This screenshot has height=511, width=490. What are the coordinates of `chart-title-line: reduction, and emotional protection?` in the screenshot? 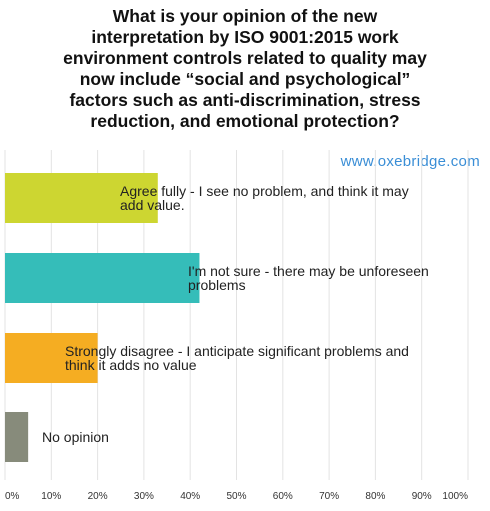 It's located at (245, 121).